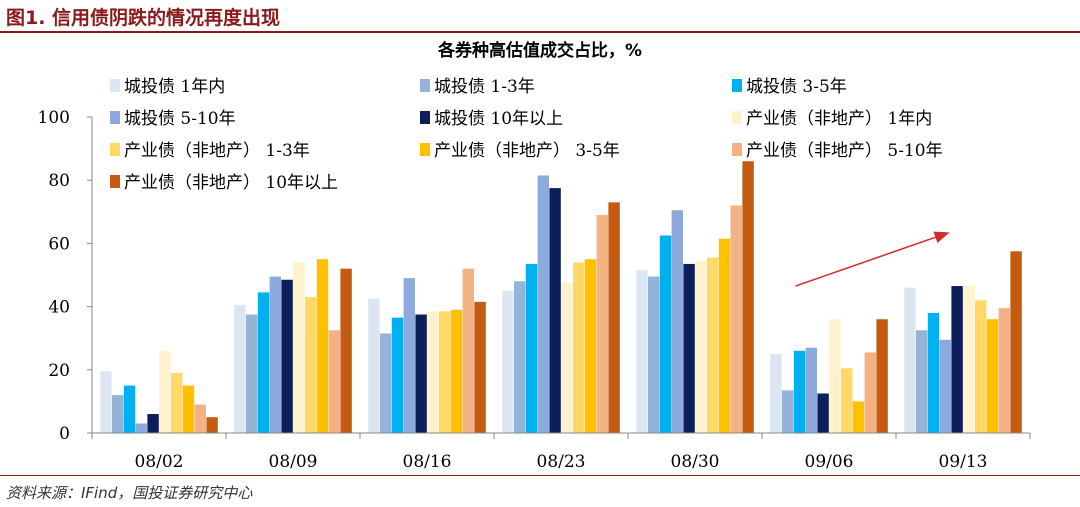 Image resolution: width=1080 pixels, height=507 pixels. I want to click on y-tick-label: 100, so click(54, 118).